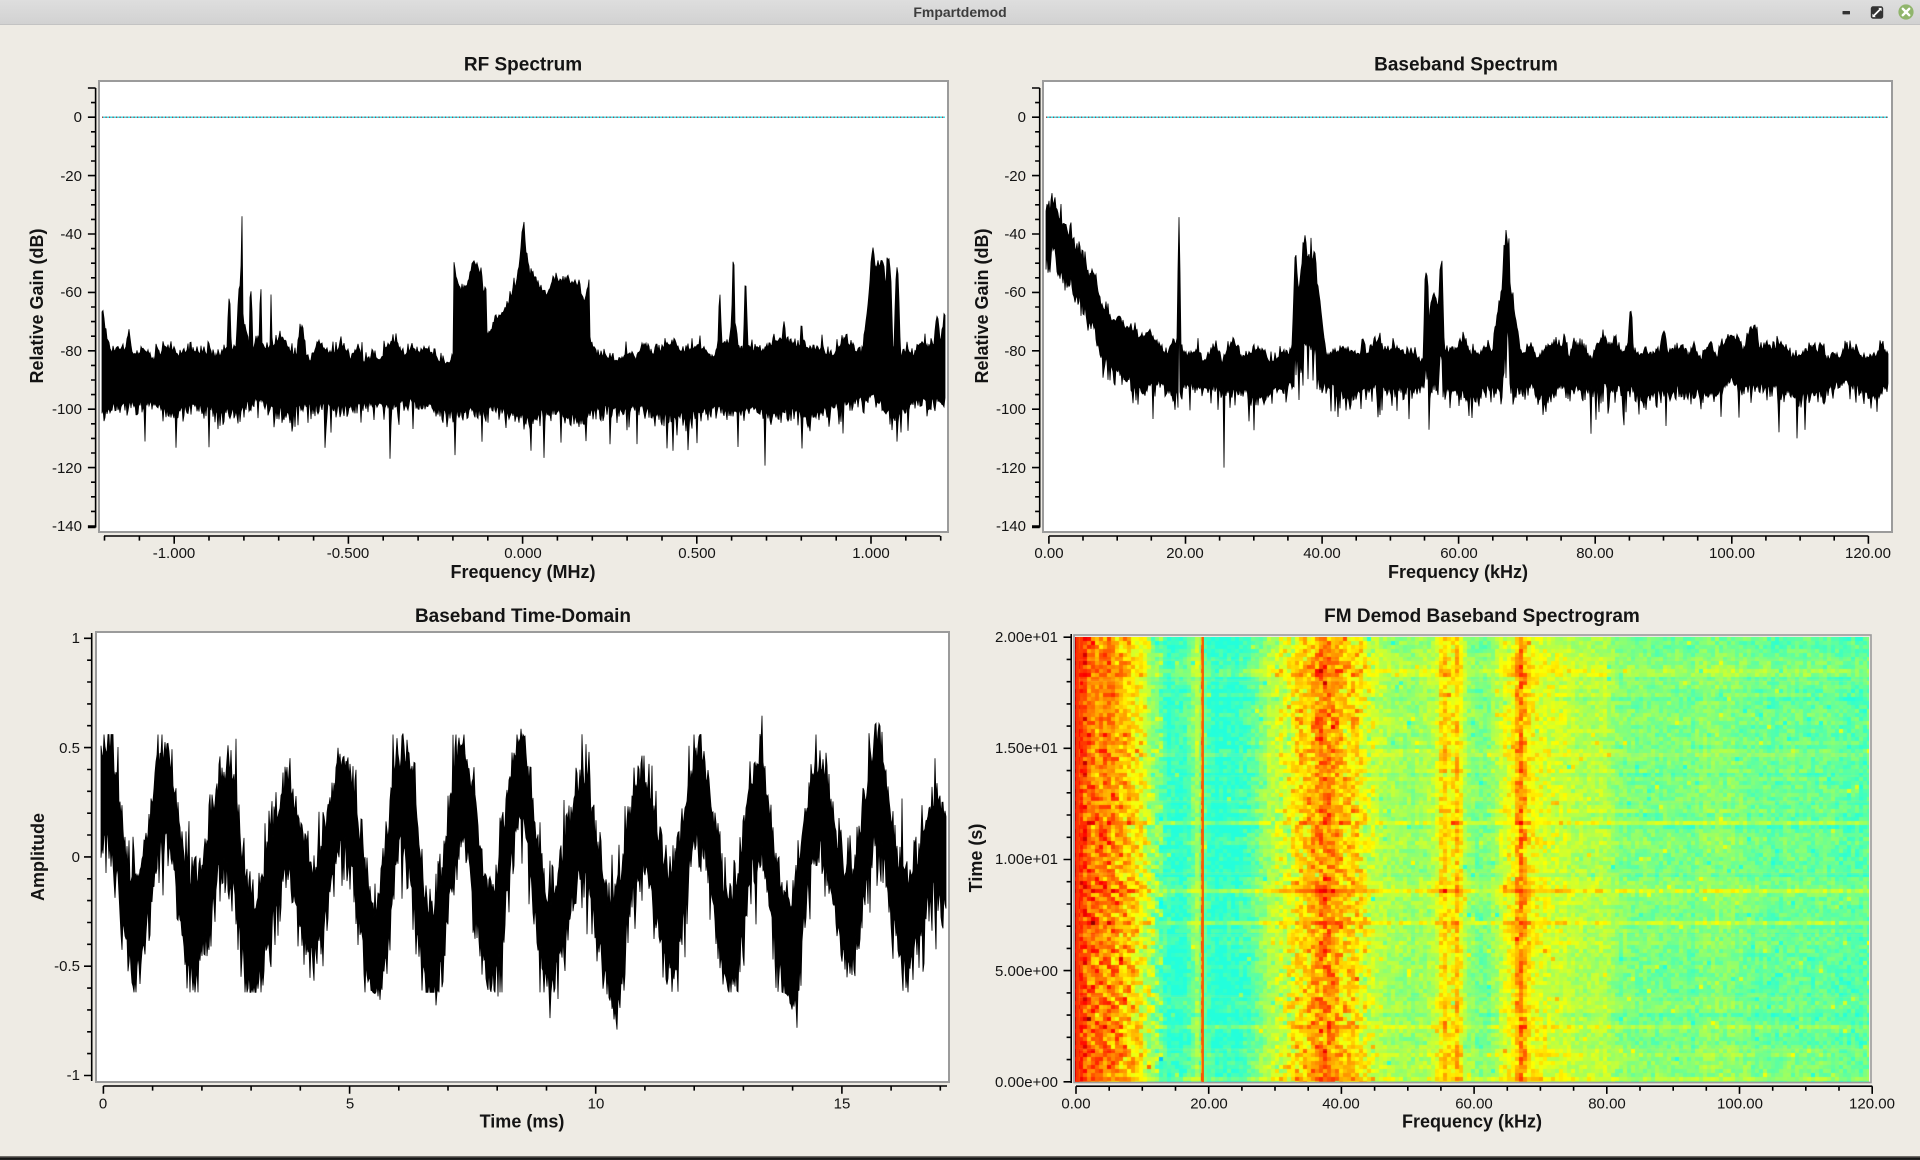 The image size is (1920, 1160). What do you see at coordinates (1026, 971) in the screenshot?
I see `svg-text: 5.00e+00` at bounding box center [1026, 971].